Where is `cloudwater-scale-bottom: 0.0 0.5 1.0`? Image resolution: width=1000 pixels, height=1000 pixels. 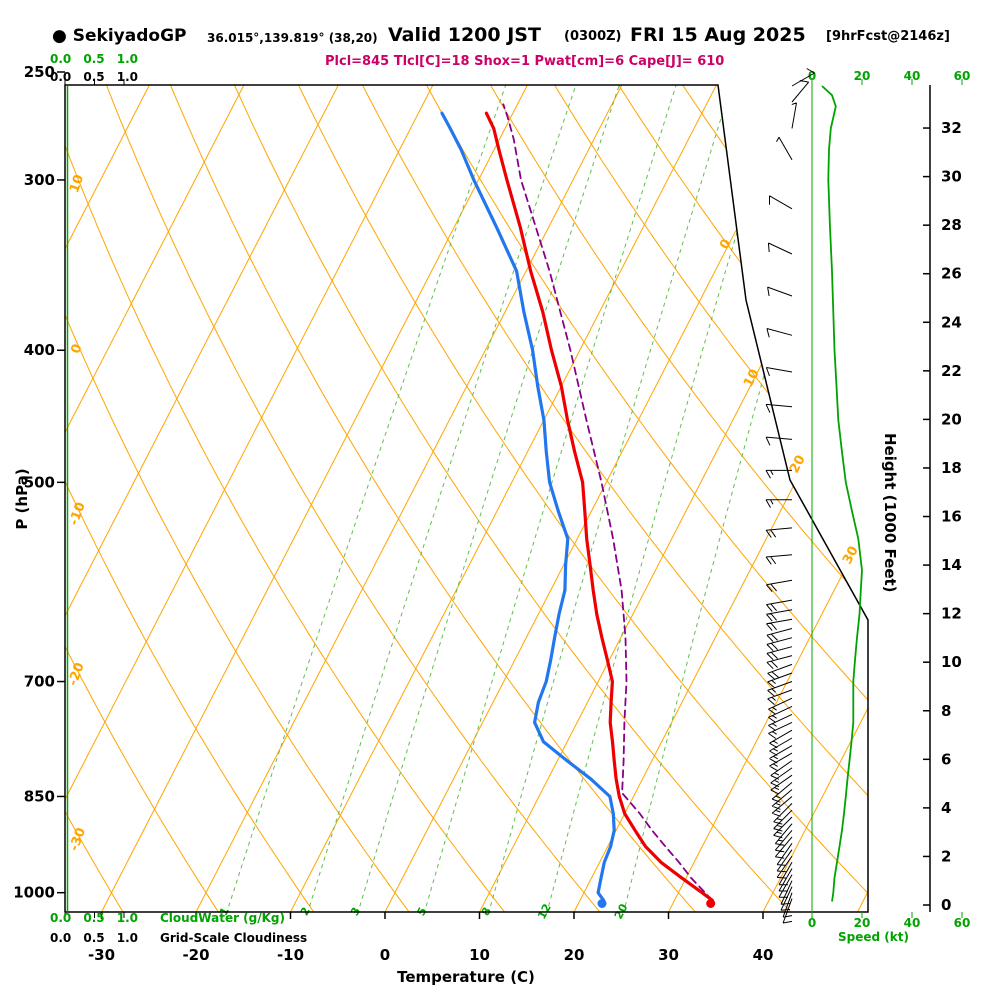 cloudwater-scale-bottom: 0.0 0.5 1.0 is located at coordinates (94, 918).